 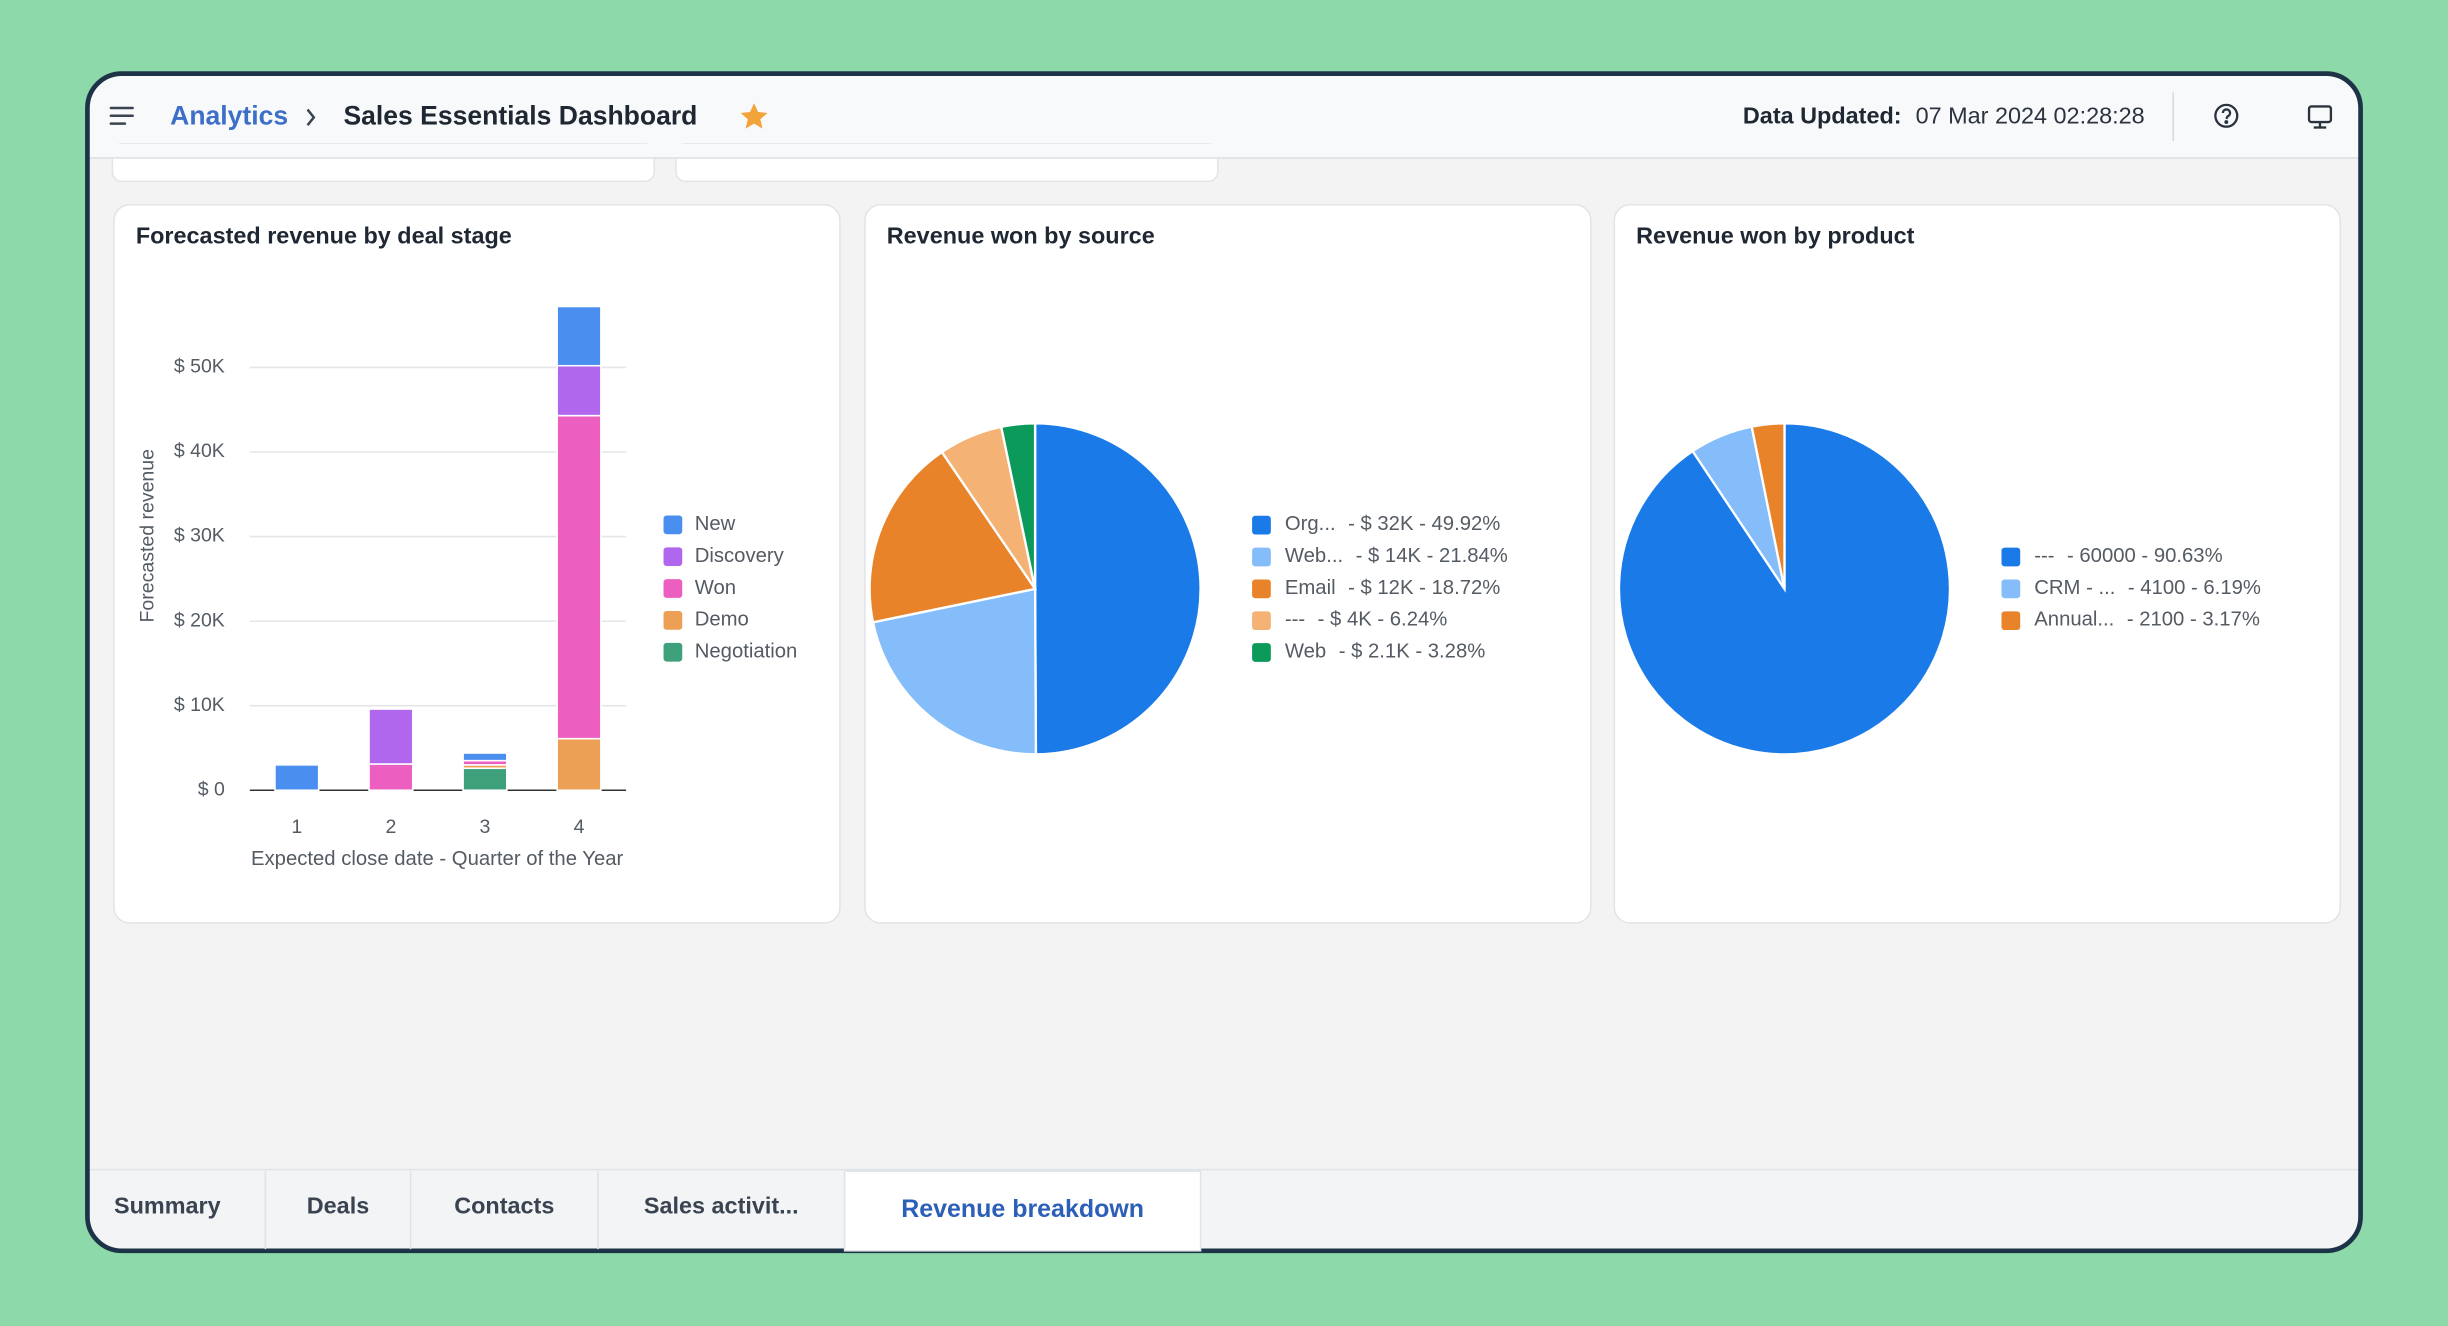 I want to click on chart-title: Revenue won by source, so click(x=1021, y=236).